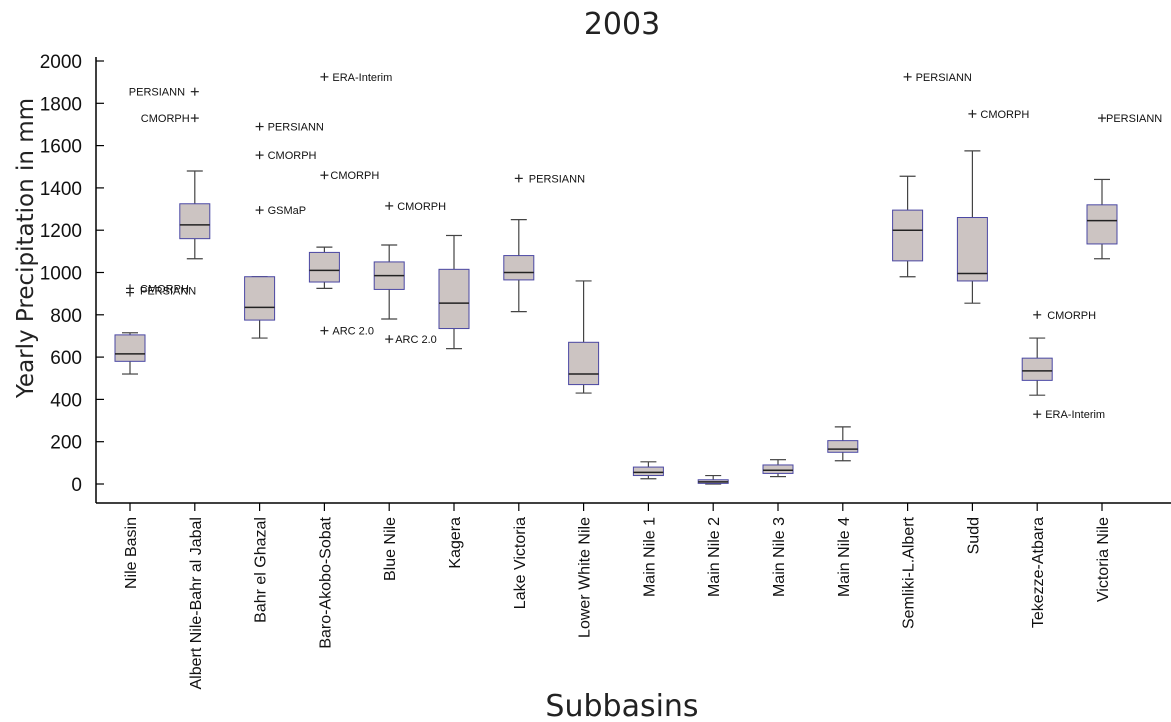 Image resolution: width=1171 pixels, height=722 pixels. What do you see at coordinates (520, 563) in the screenshot?
I see `x-tick-label: Lake Victoria` at bounding box center [520, 563].